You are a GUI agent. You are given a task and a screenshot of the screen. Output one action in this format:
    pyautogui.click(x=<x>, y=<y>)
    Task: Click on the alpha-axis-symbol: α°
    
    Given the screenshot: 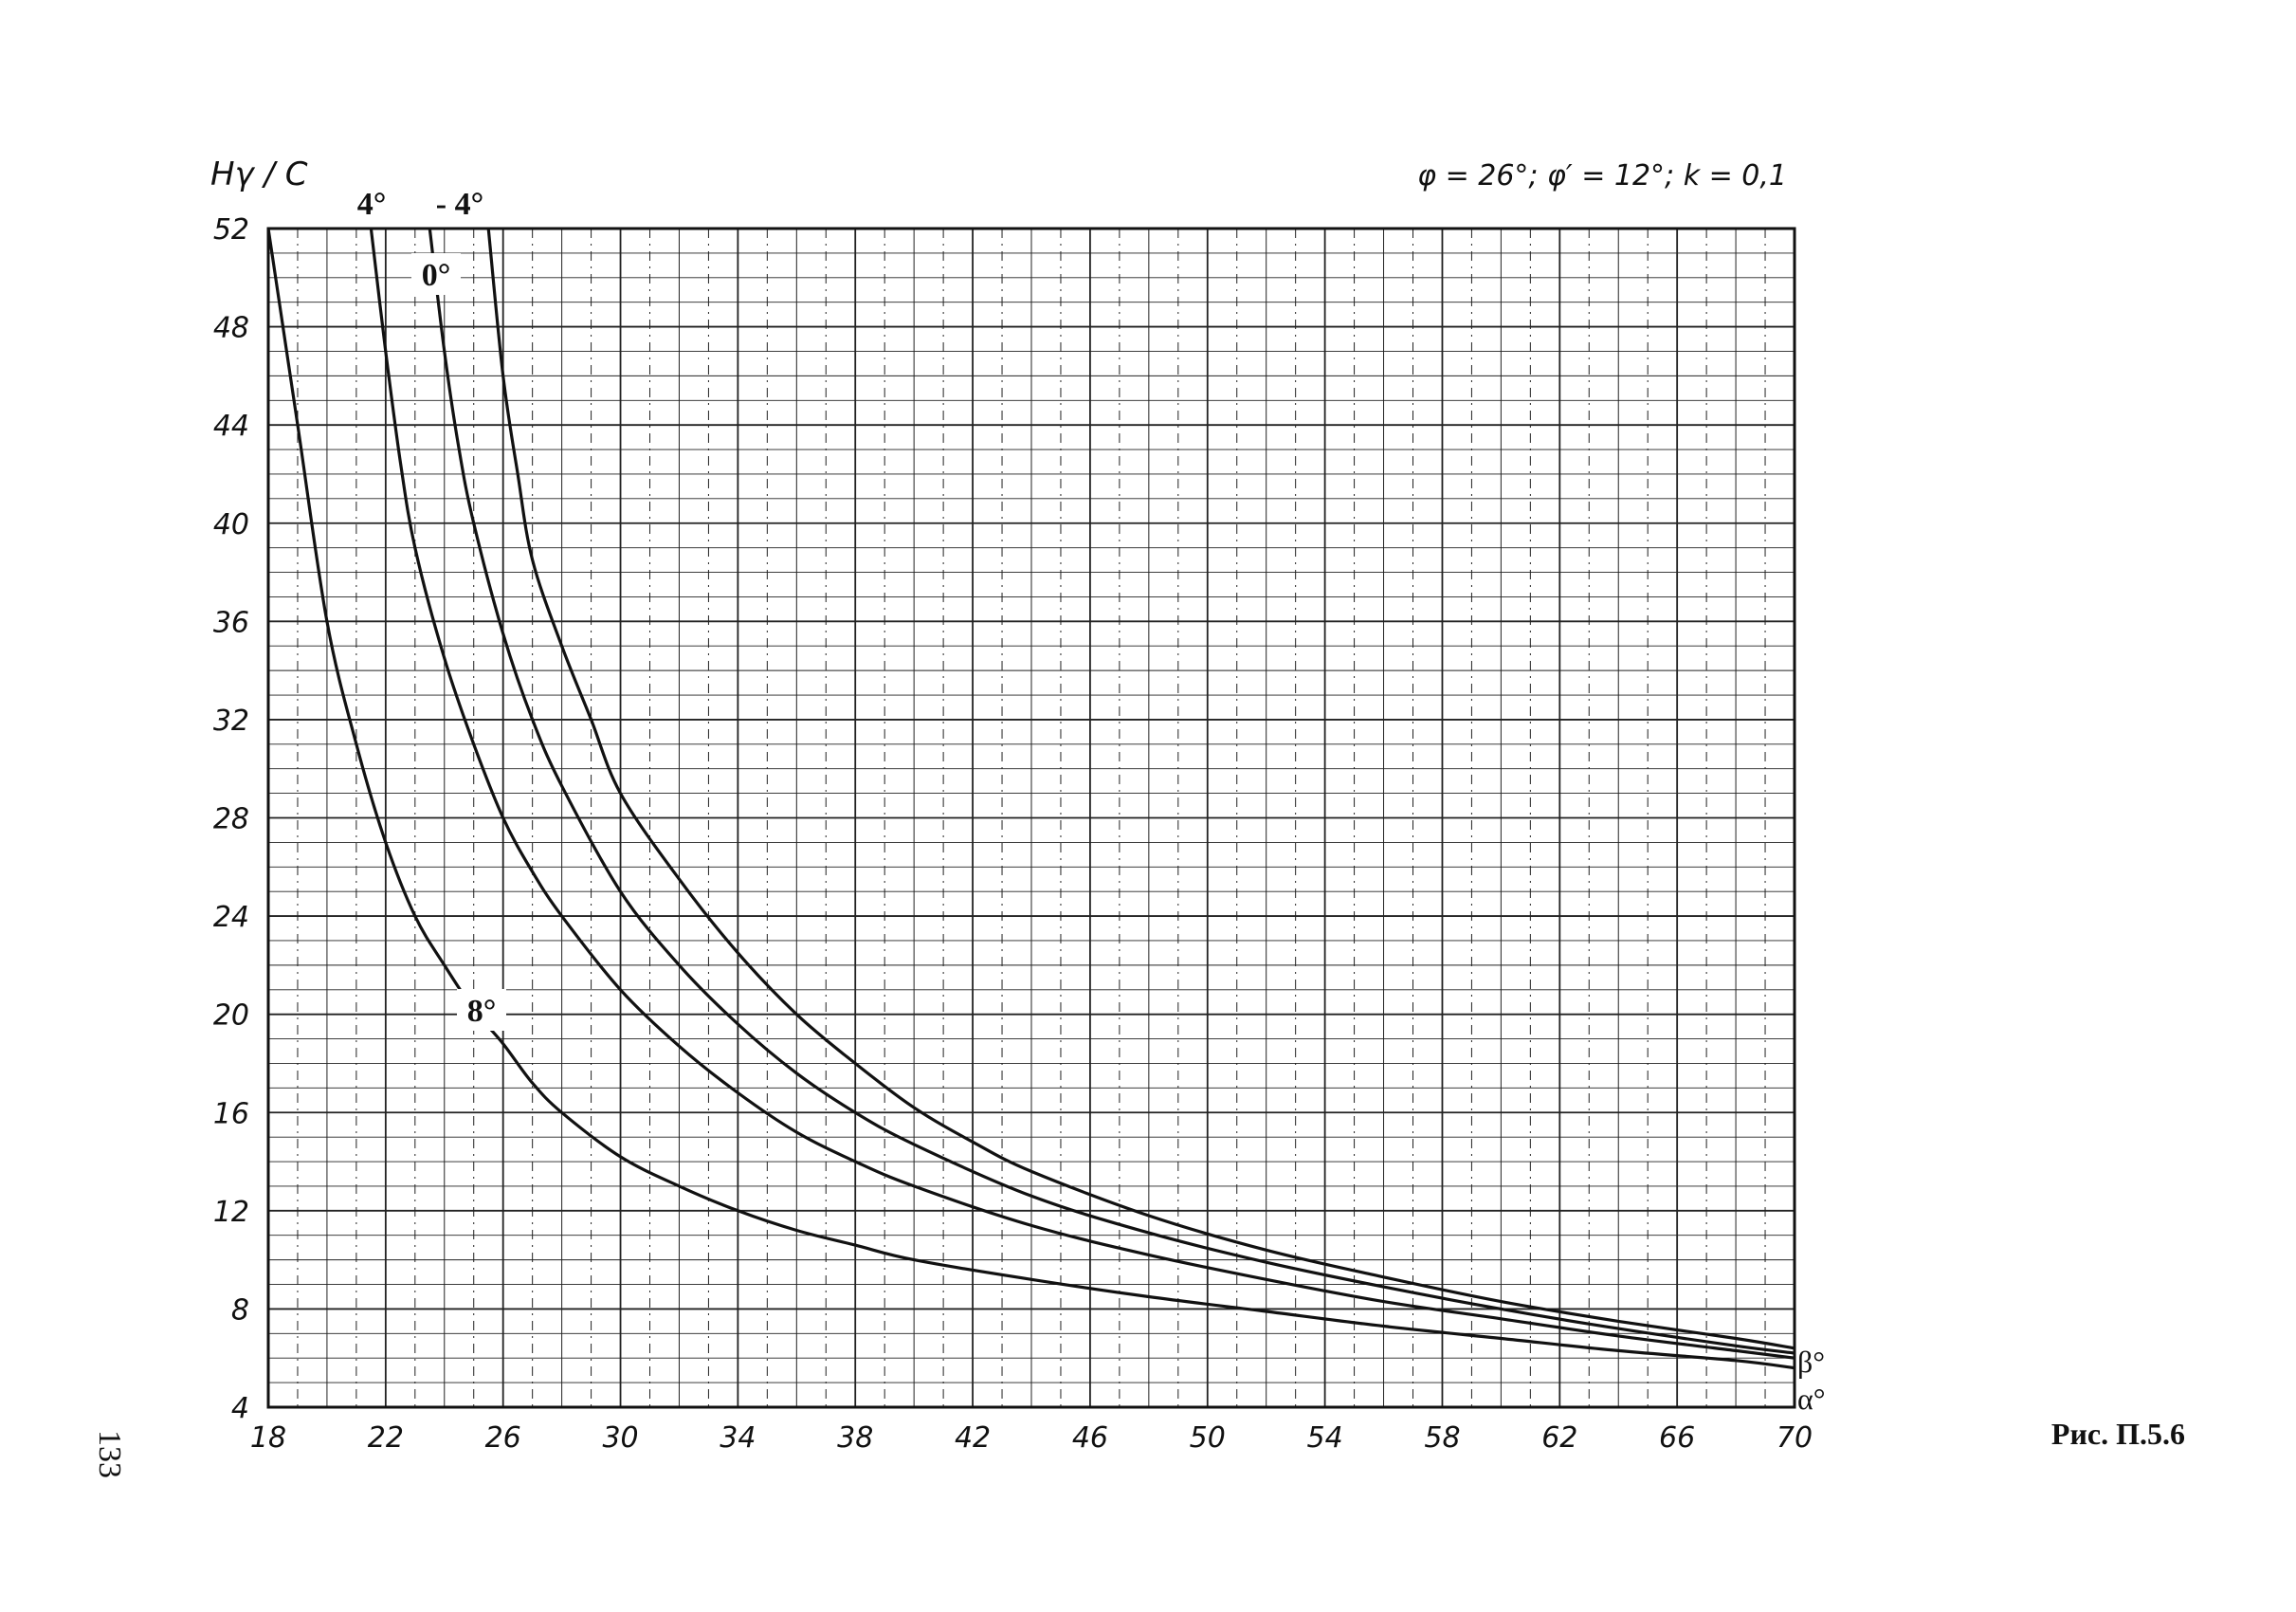 What is the action you would take?
    pyautogui.click(x=1812, y=1399)
    